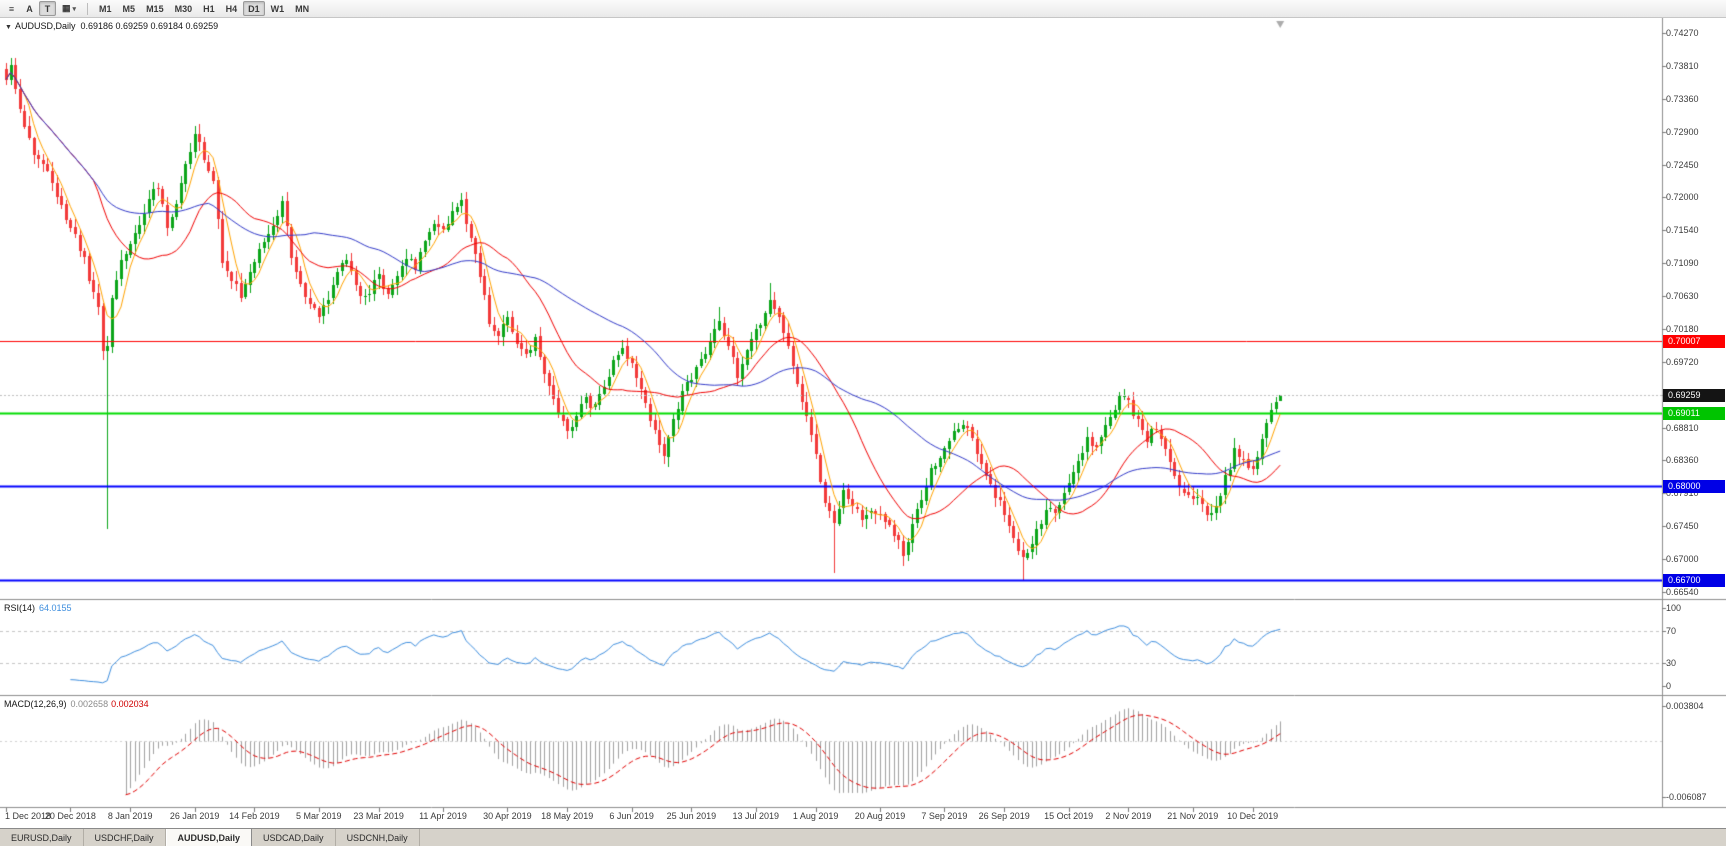  I want to click on timeframe-button-d1: D1, so click(254, 8).